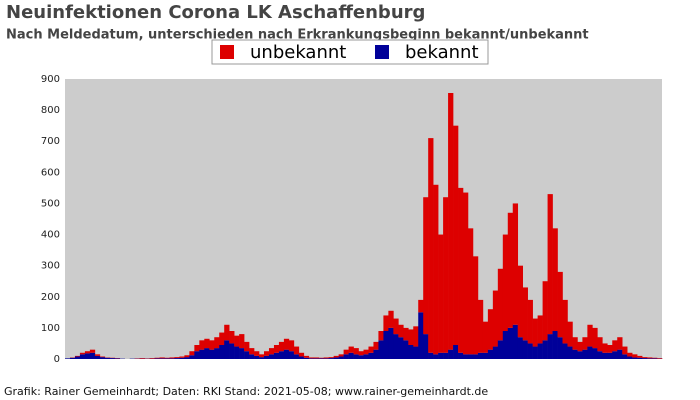 The width and height of the screenshot is (700, 400). What do you see at coordinates (57, 359) in the screenshot?
I see `y-tick-label: 0` at bounding box center [57, 359].